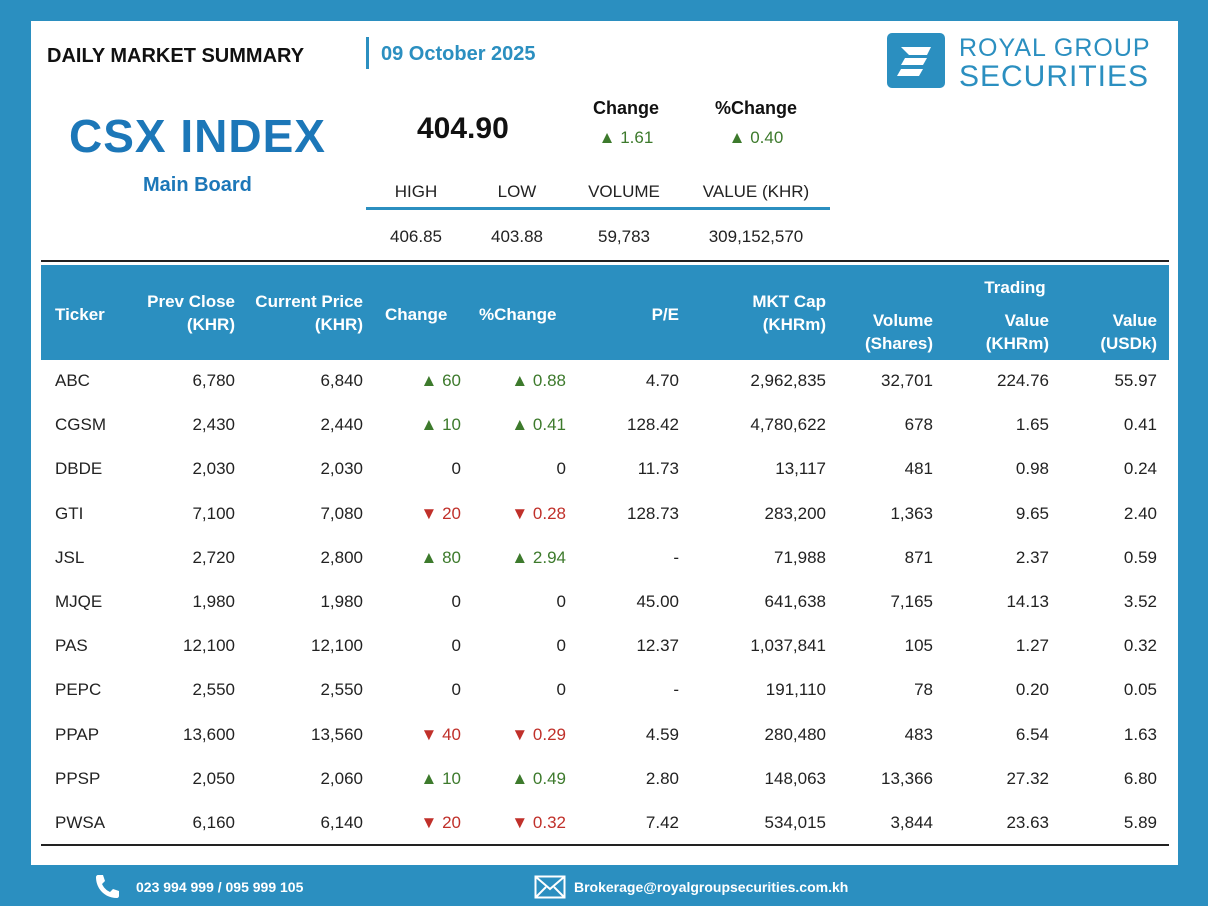 The width and height of the screenshot is (1208, 906). I want to click on cell-mkt-cap: 280,480, so click(795, 734).